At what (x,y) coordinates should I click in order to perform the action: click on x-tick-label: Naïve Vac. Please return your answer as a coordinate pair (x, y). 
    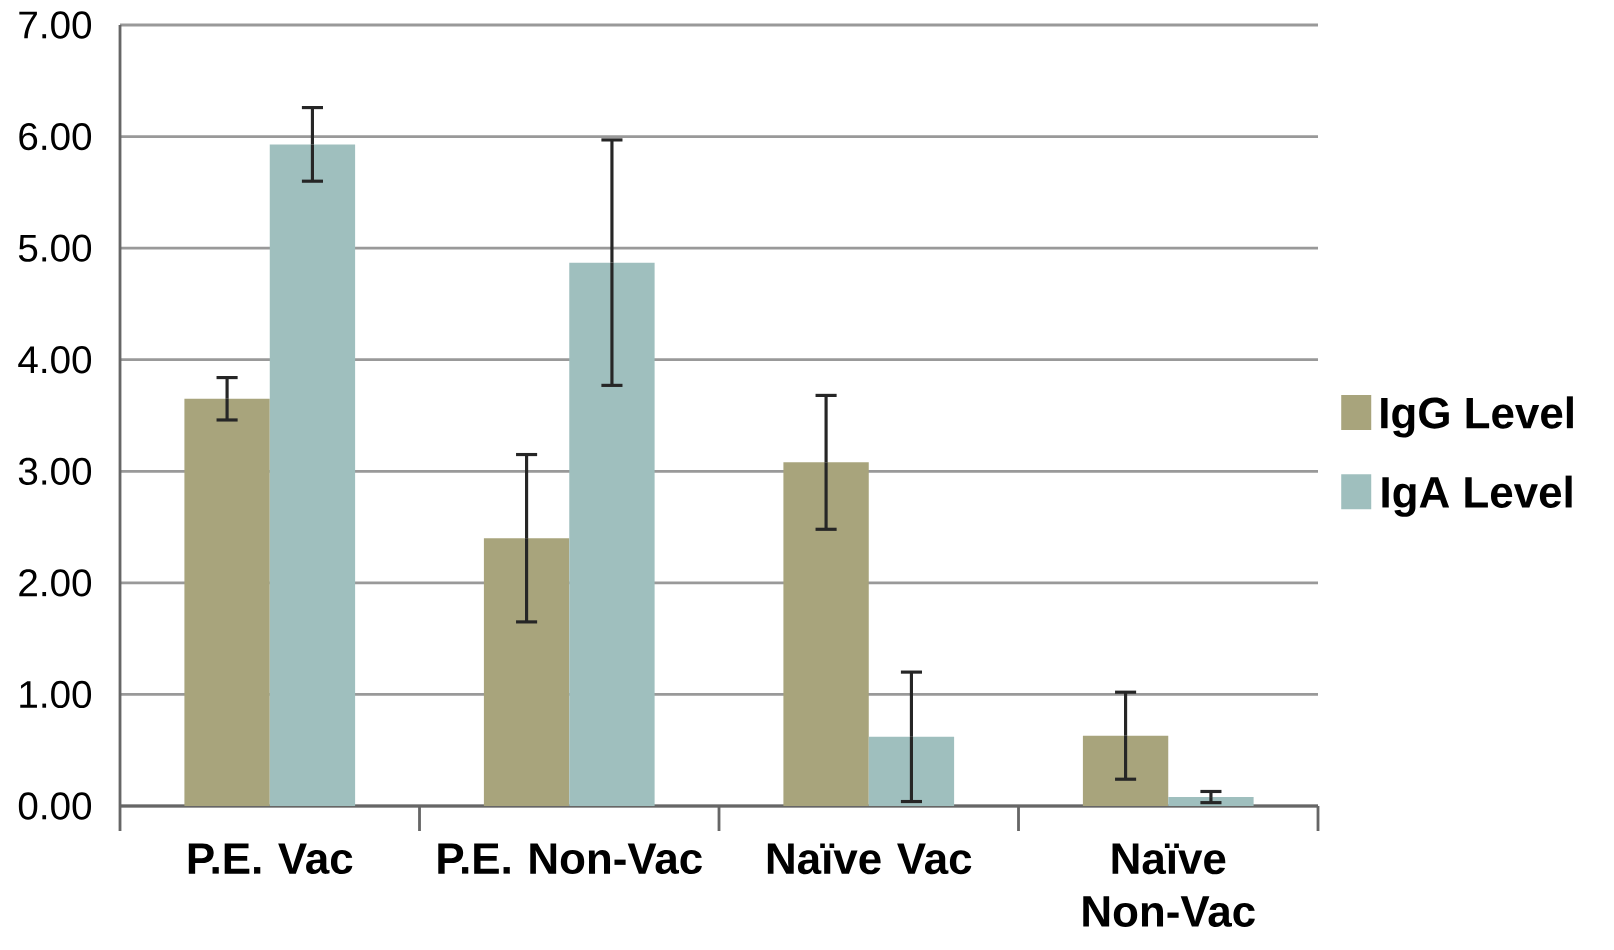
    Looking at the image, I should click on (869, 859).